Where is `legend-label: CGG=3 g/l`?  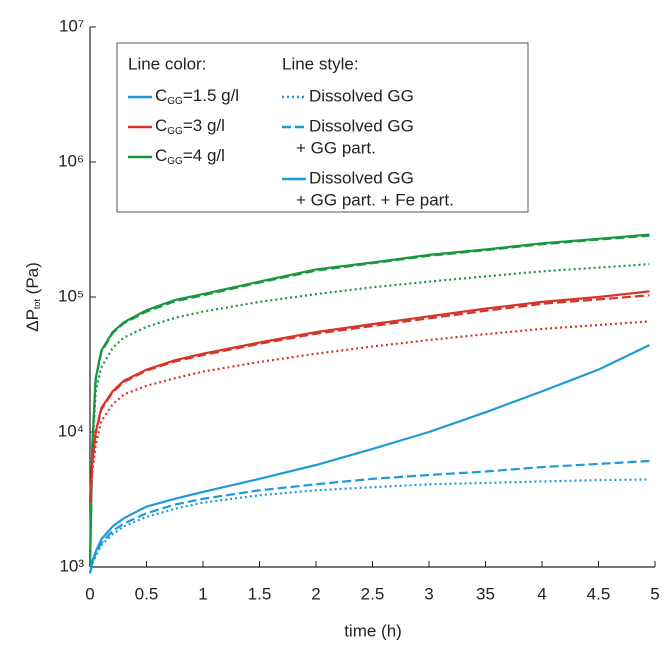
legend-label: CGG=3 g/l is located at coordinates (190, 126).